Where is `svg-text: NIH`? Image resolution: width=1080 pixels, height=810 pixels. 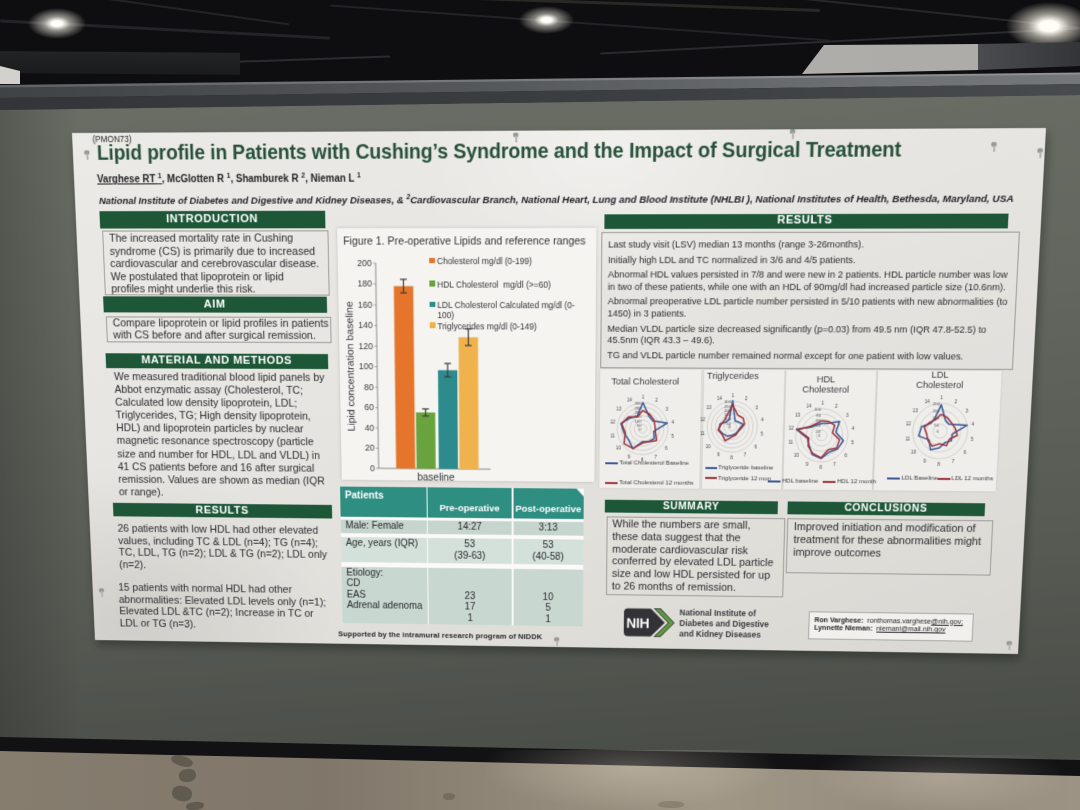 svg-text: NIH is located at coordinates (637, 624).